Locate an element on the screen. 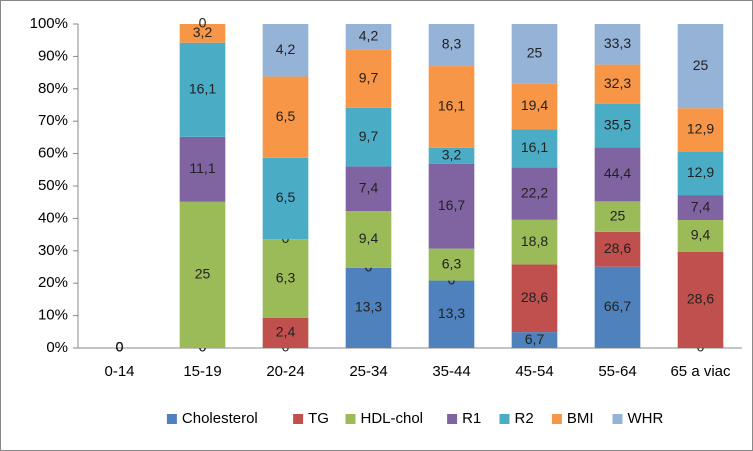  x-tick-label: 20-24 is located at coordinates (285, 371).